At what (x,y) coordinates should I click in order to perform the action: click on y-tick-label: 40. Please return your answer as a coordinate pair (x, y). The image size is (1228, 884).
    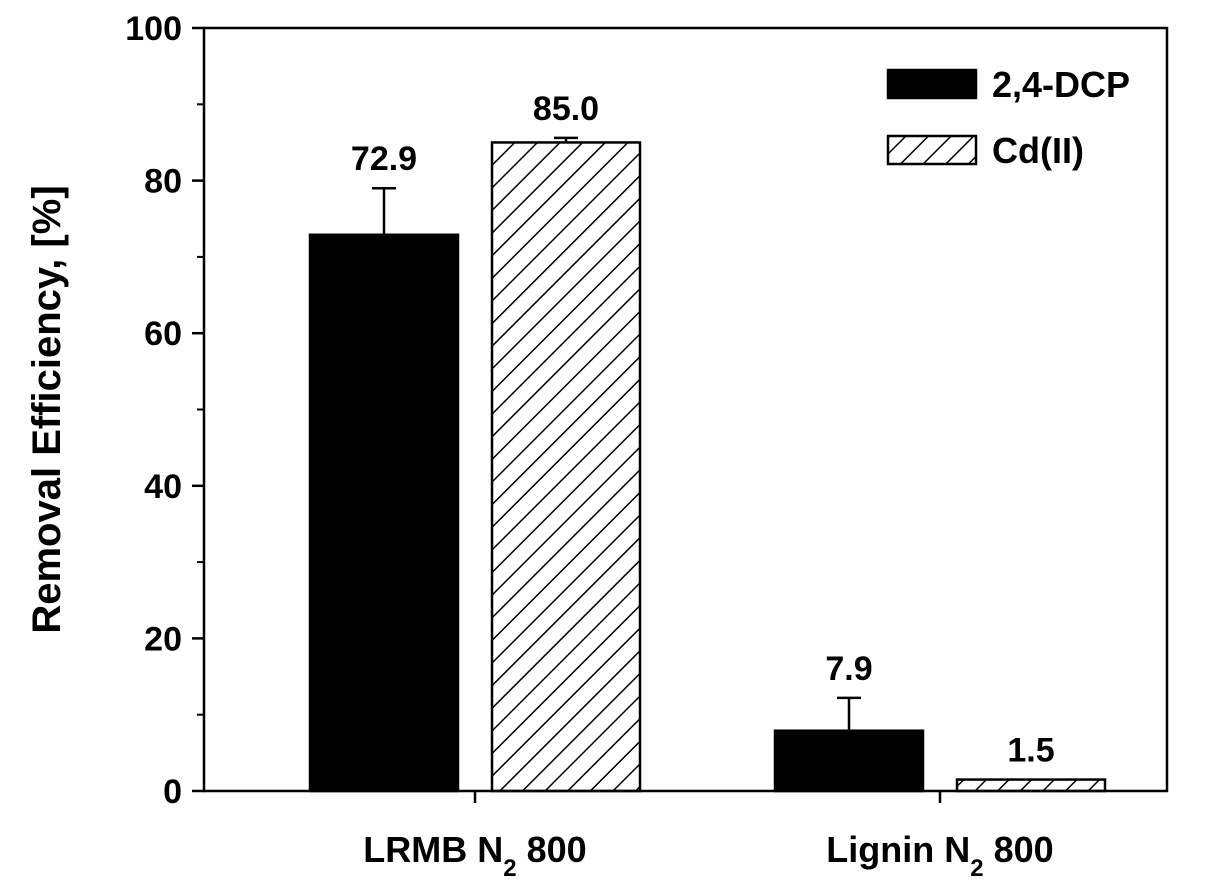
    Looking at the image, I should click on (163, 487).